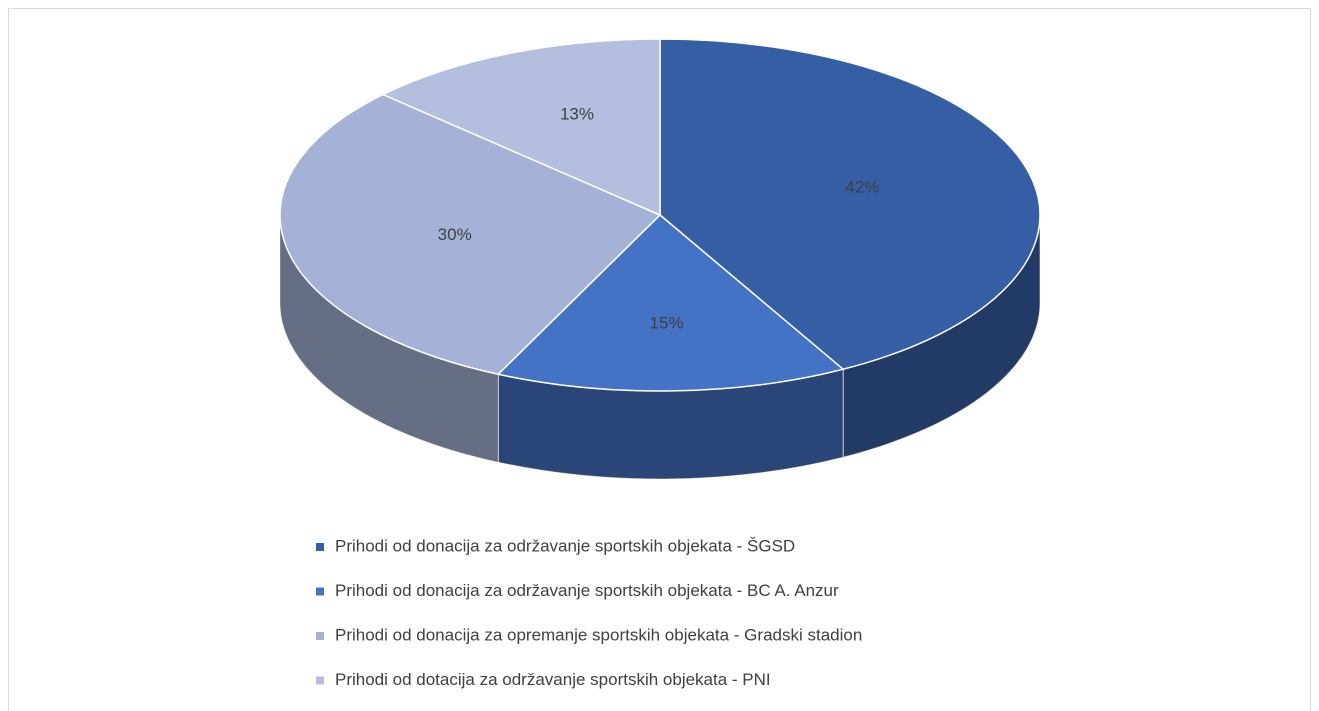  I want to click on data-label: 30%, so click(455, 234).